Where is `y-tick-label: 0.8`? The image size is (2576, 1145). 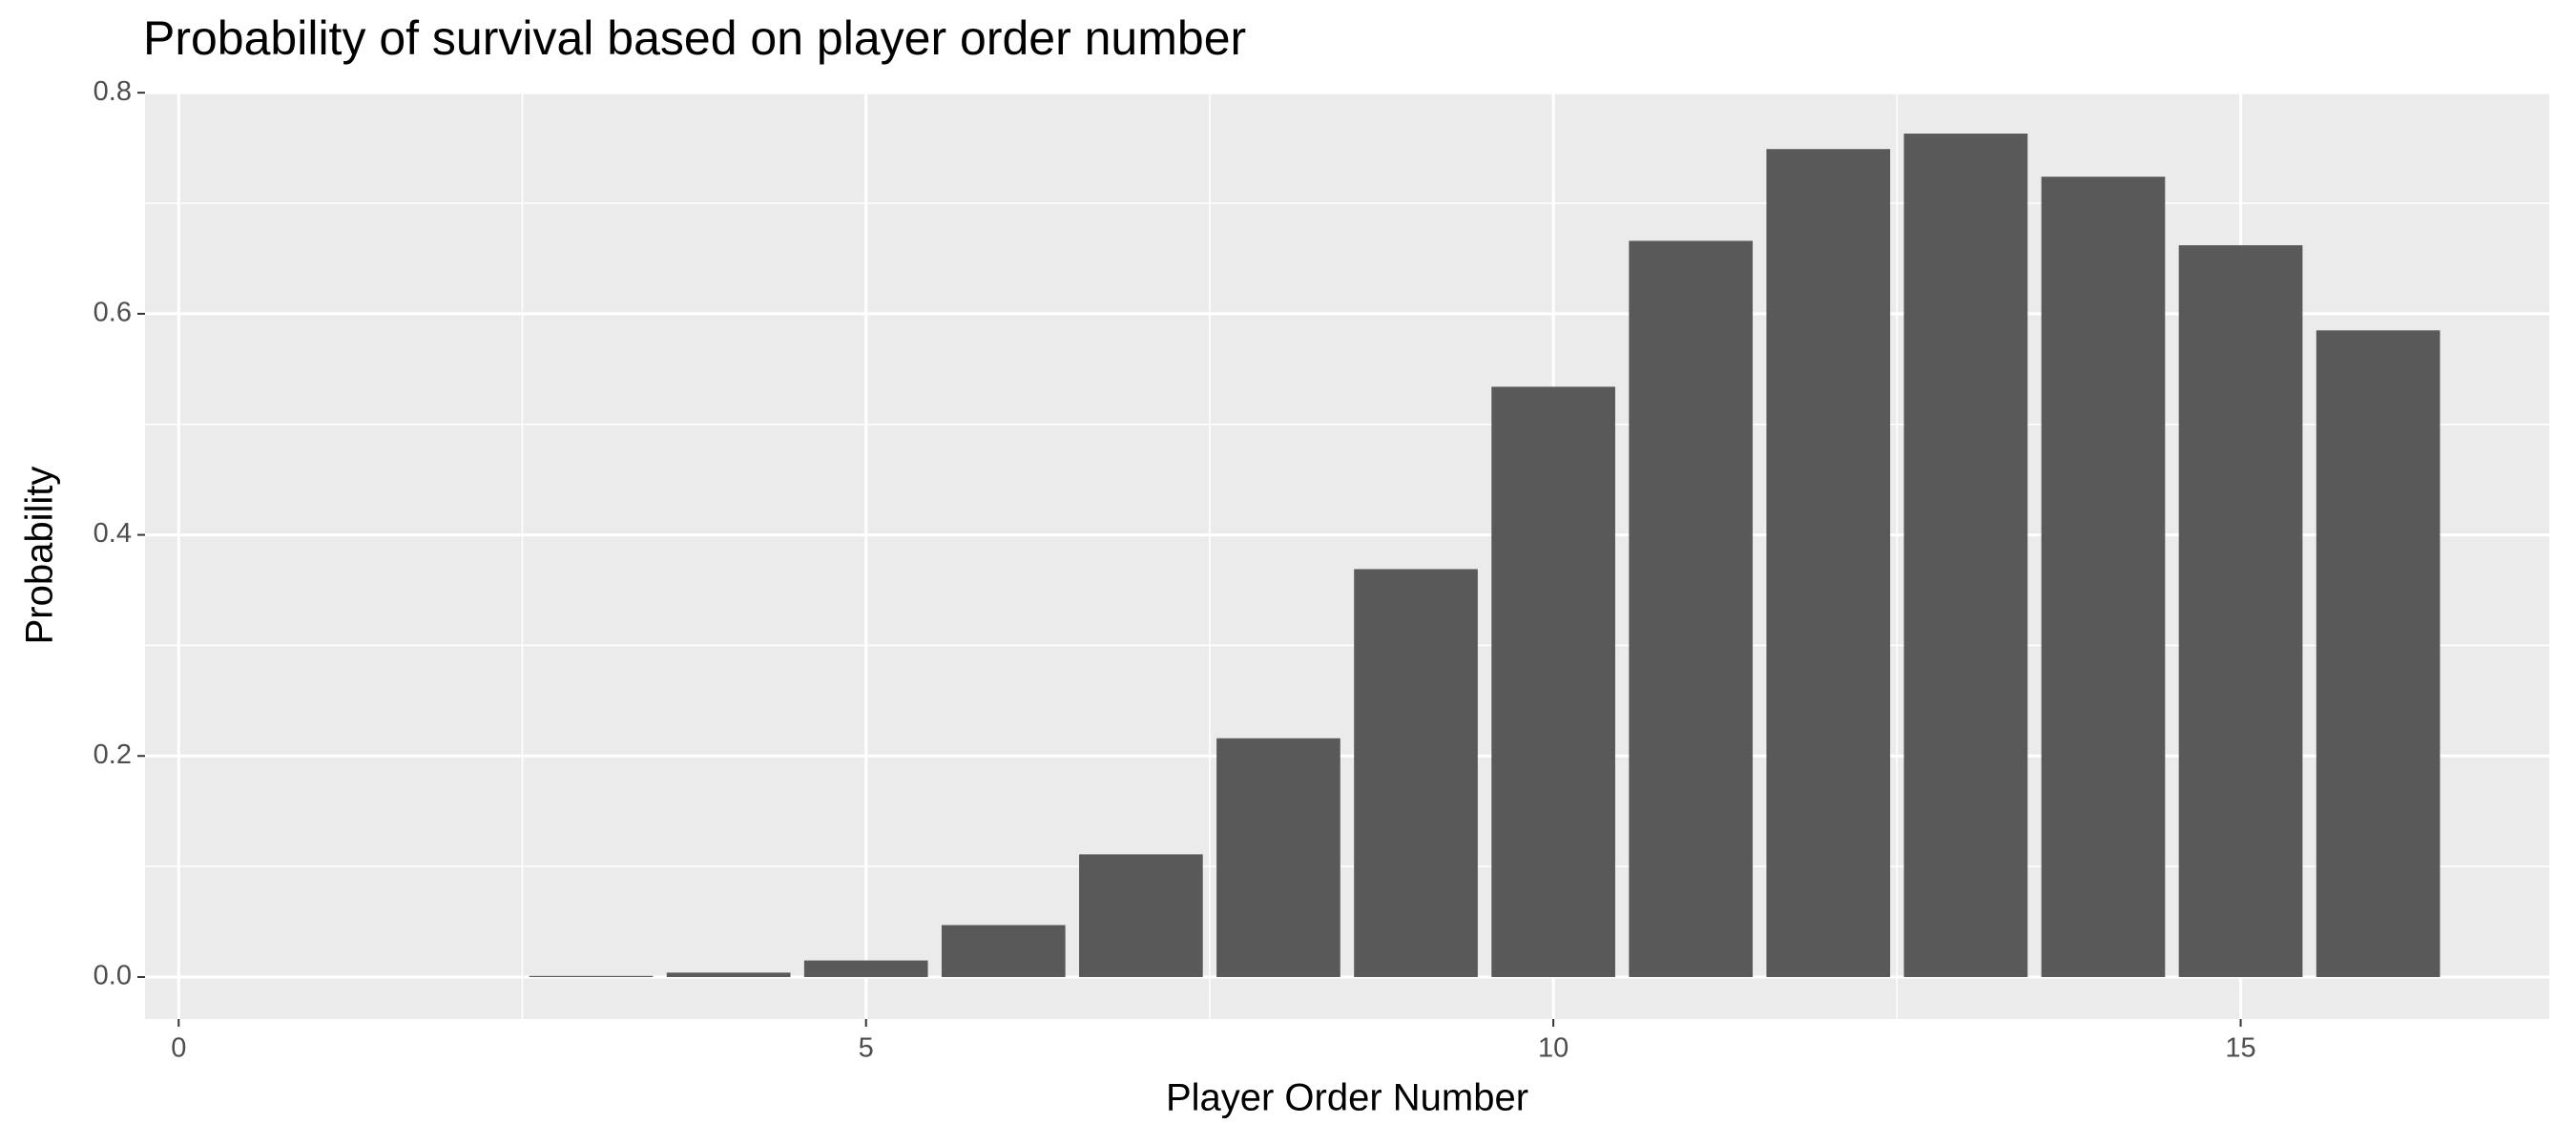 y-tick-label: 0.8 is located at coordinates (112, 92).